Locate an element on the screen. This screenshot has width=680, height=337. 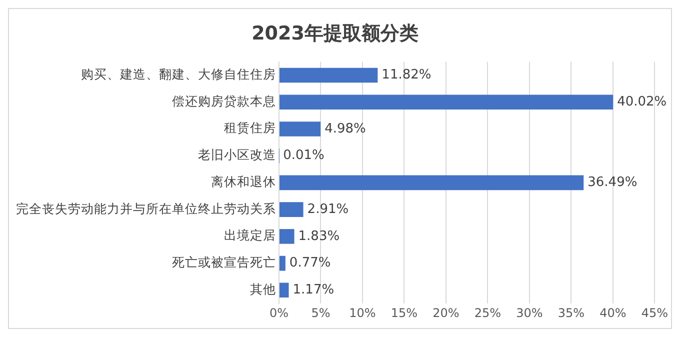
data-label: 11.82% is located at coordinates (407, 75).